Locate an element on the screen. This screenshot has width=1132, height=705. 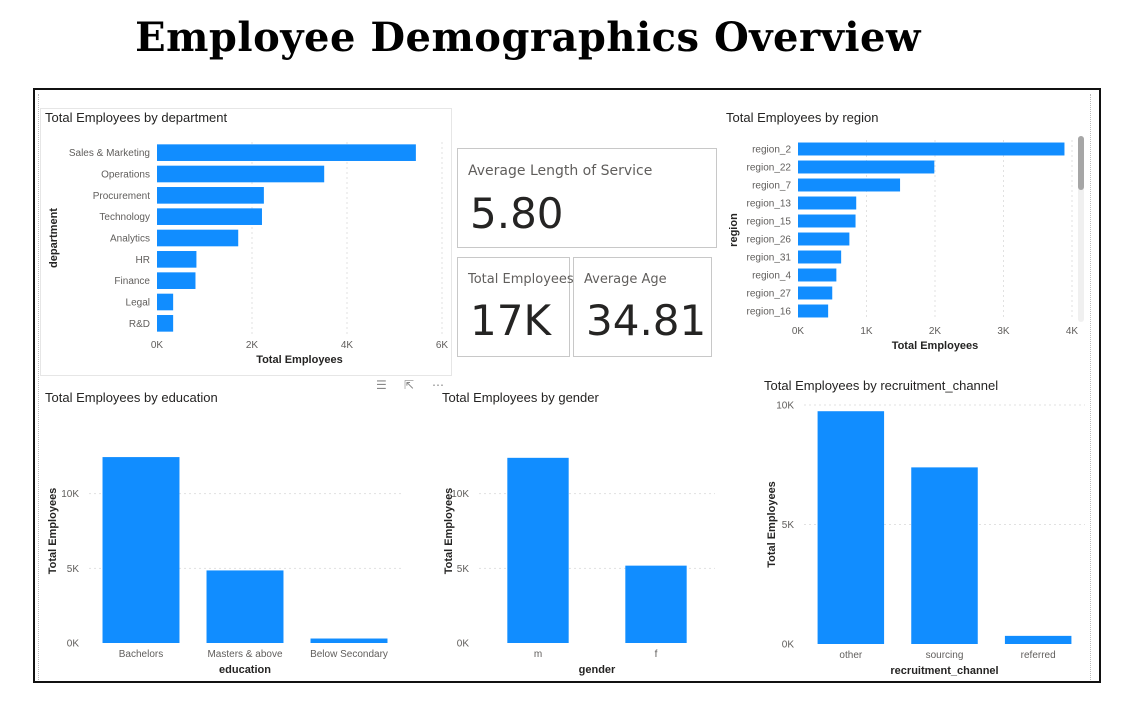
x-axis-title: gender is located at coordinates (597, 670).